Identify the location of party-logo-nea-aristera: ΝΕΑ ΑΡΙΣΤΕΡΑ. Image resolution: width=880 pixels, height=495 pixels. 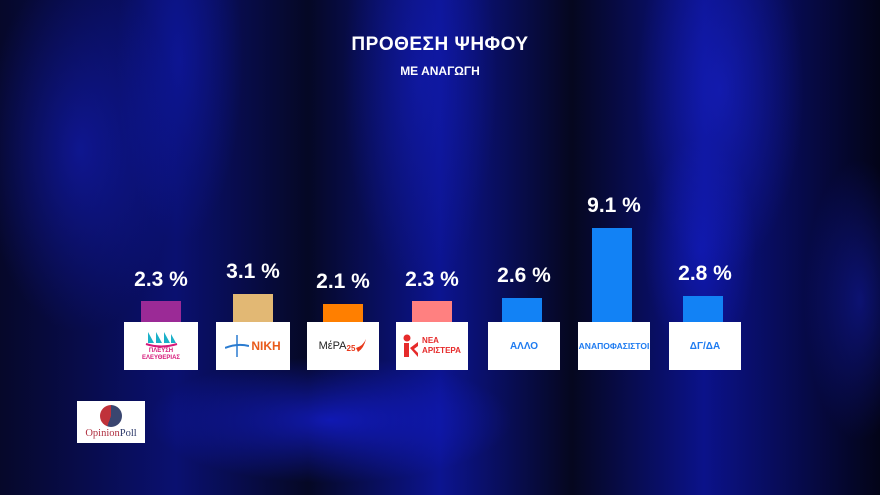
(432, 346).